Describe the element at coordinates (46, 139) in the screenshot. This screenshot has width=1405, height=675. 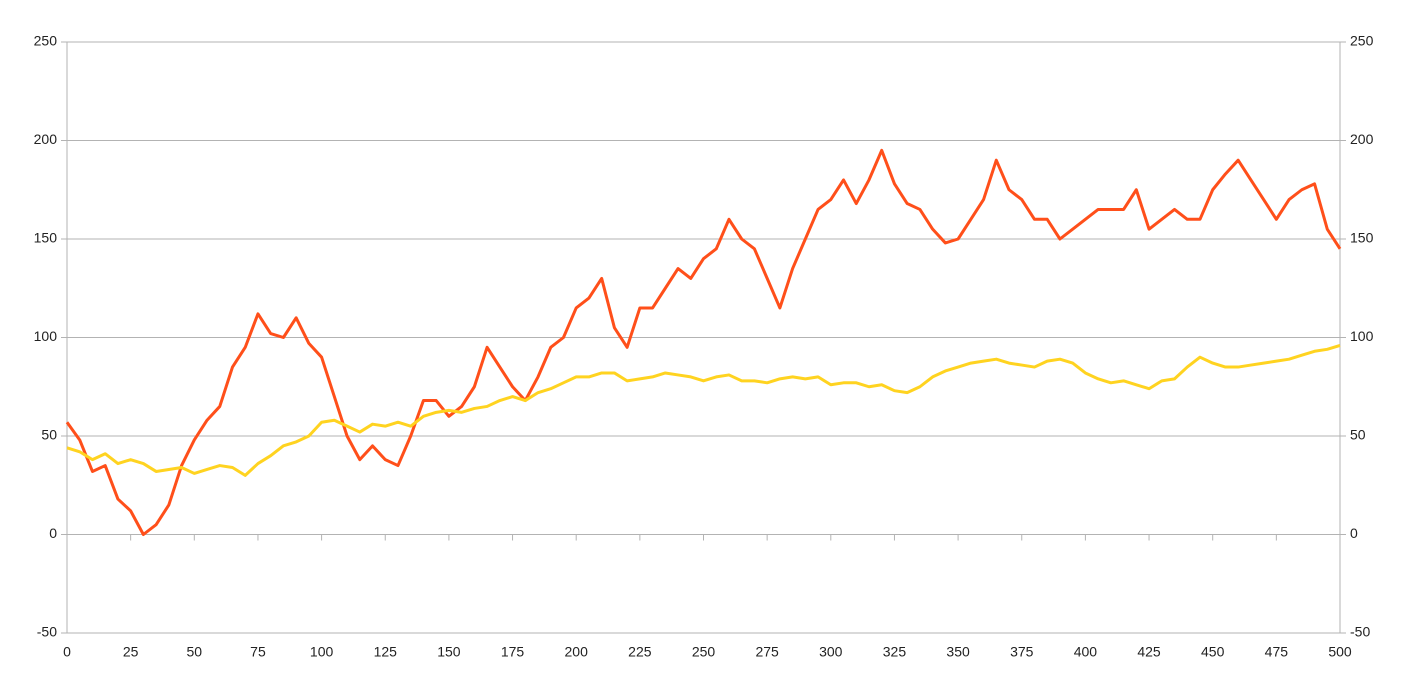
I see `y-tick-label: 200` at that location.